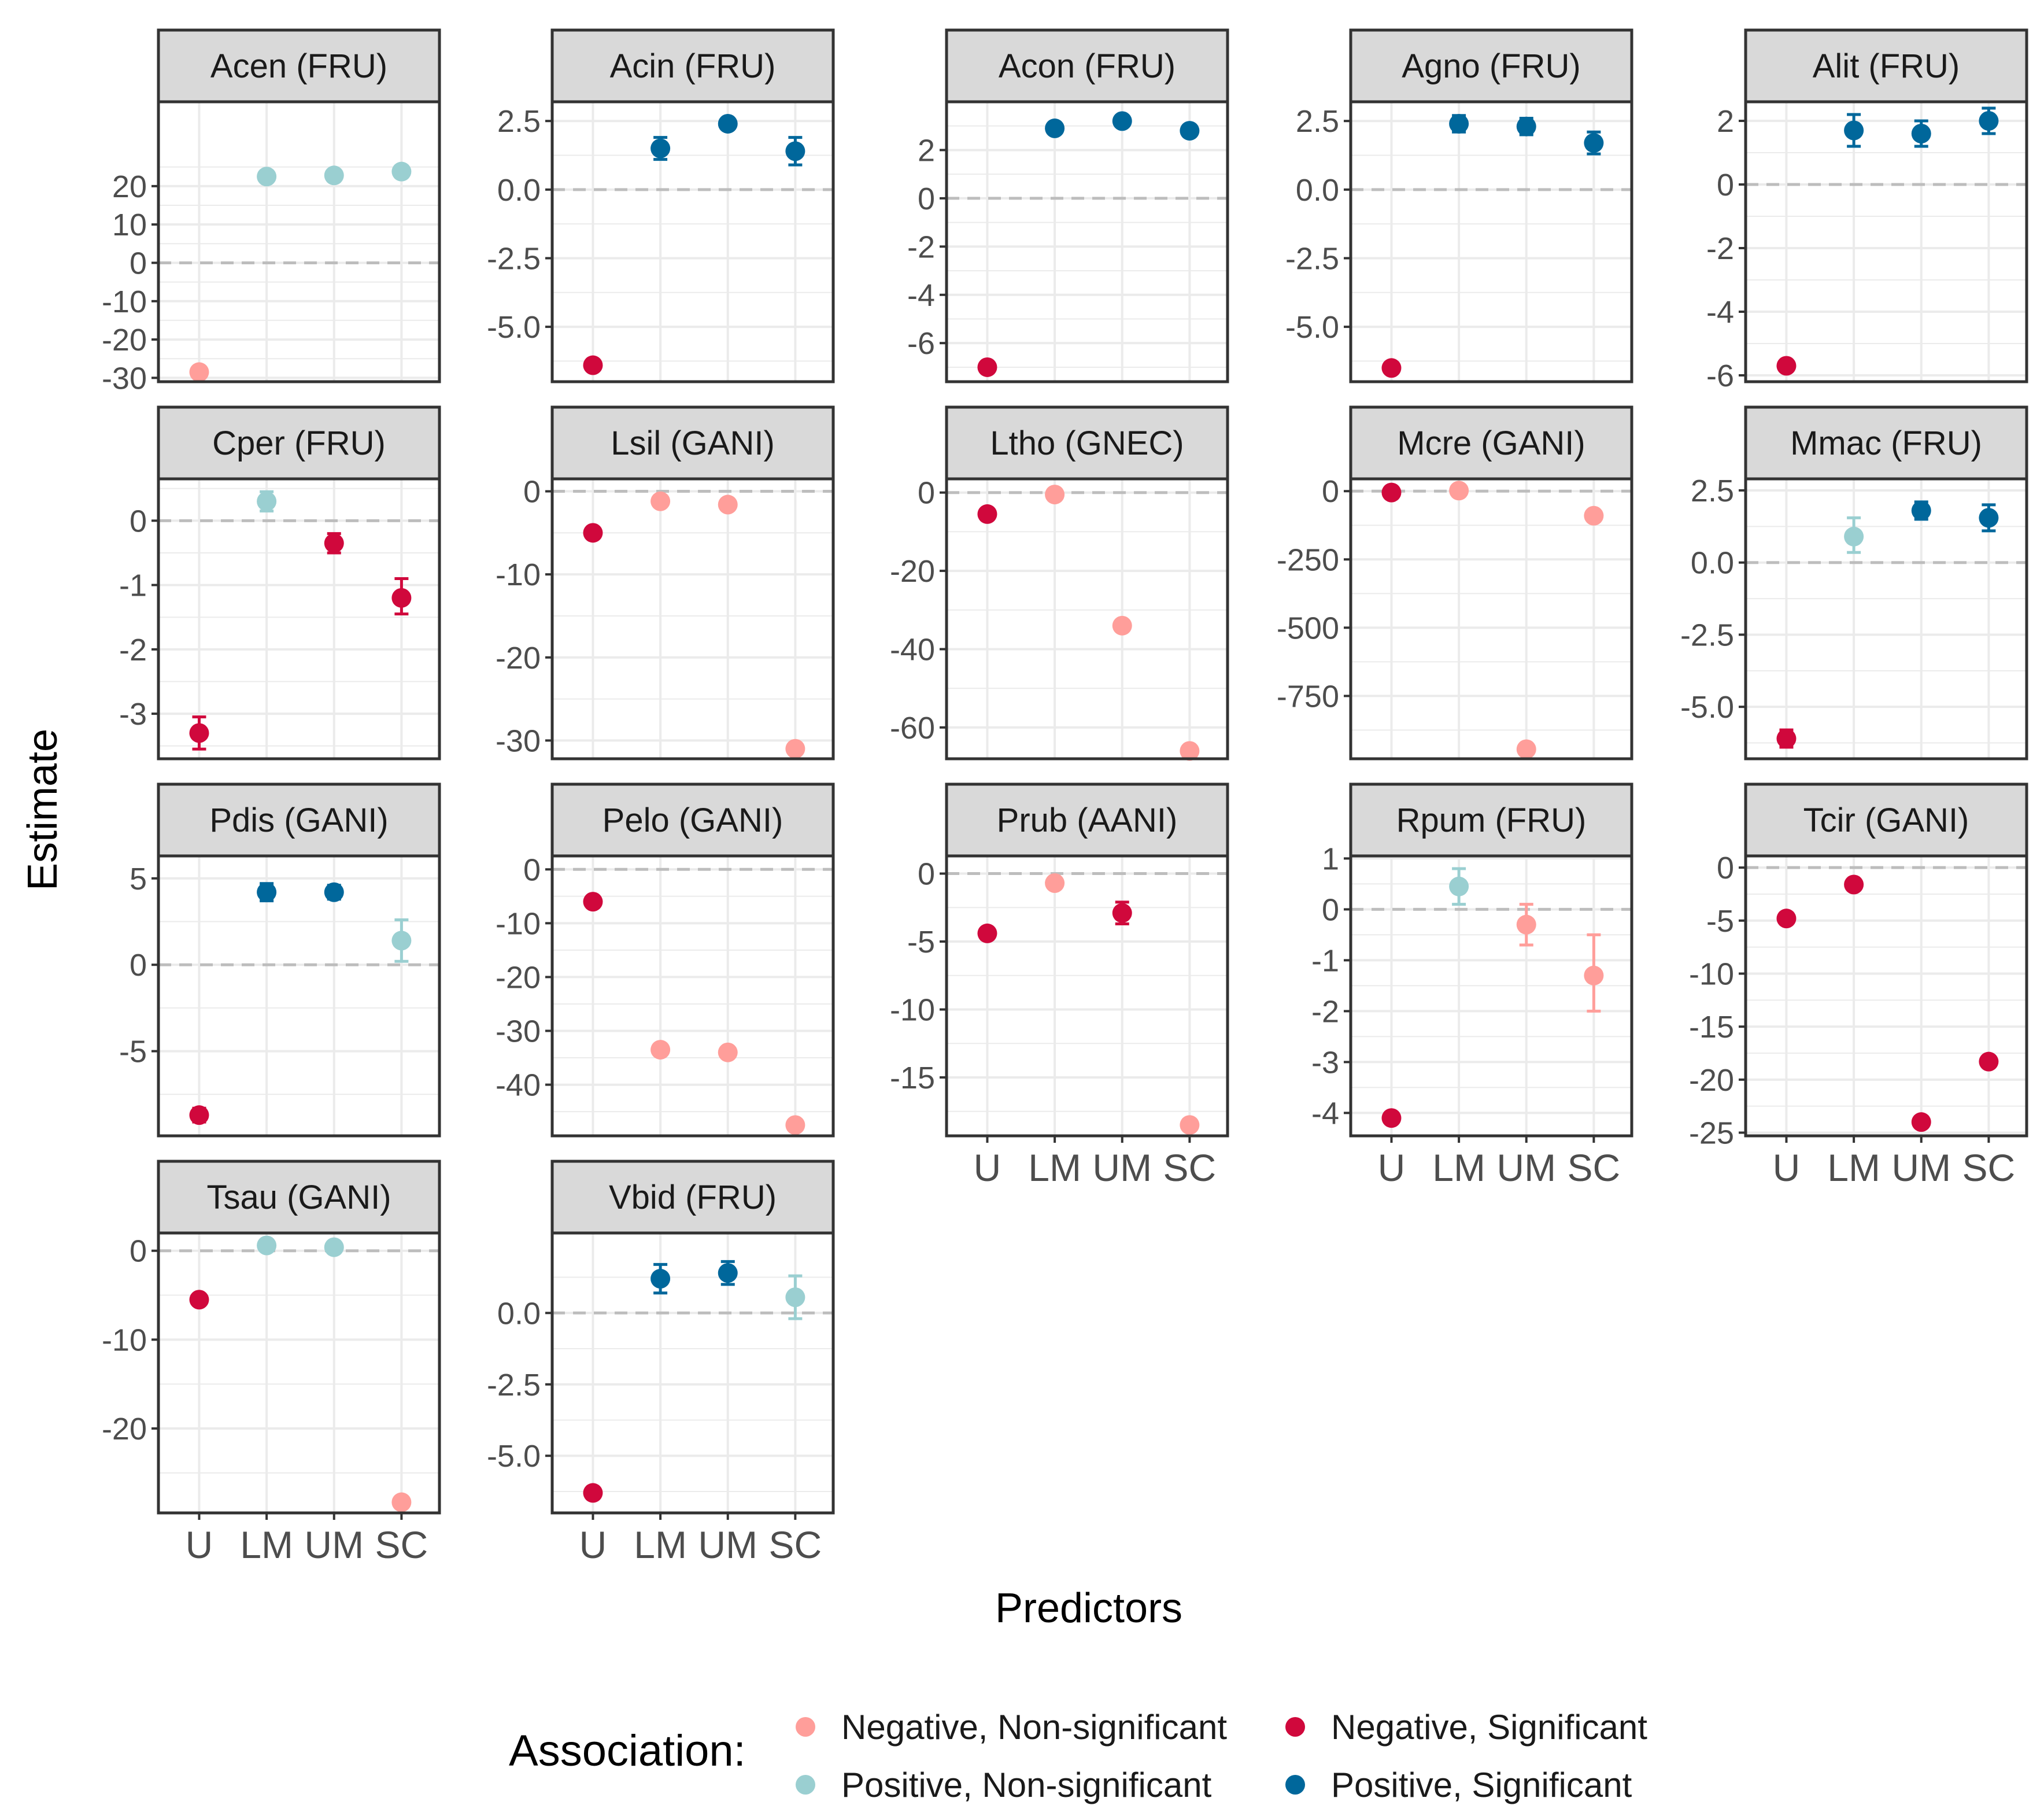 The image size is (2044, 1820). What do you see at coordinates (661, 1363) in the screenshot?
I see `panel: 0.0 -2.5 -5.0 Vbid (FRU) U LM UM SC` at bounding box center [661, 1363].